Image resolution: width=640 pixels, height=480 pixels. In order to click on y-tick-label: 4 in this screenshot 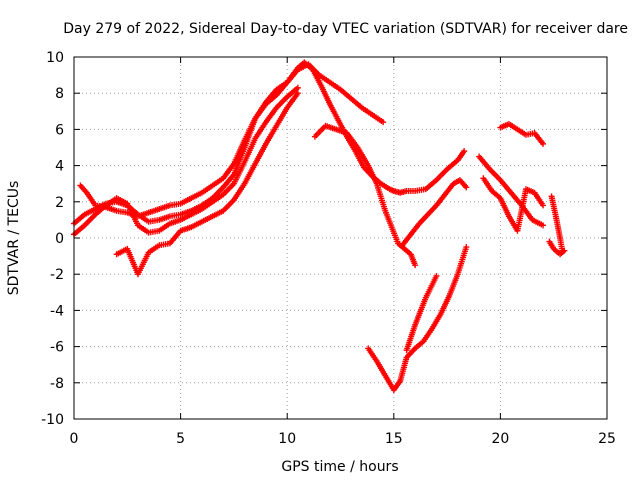, I will do `click(59, 167)`.